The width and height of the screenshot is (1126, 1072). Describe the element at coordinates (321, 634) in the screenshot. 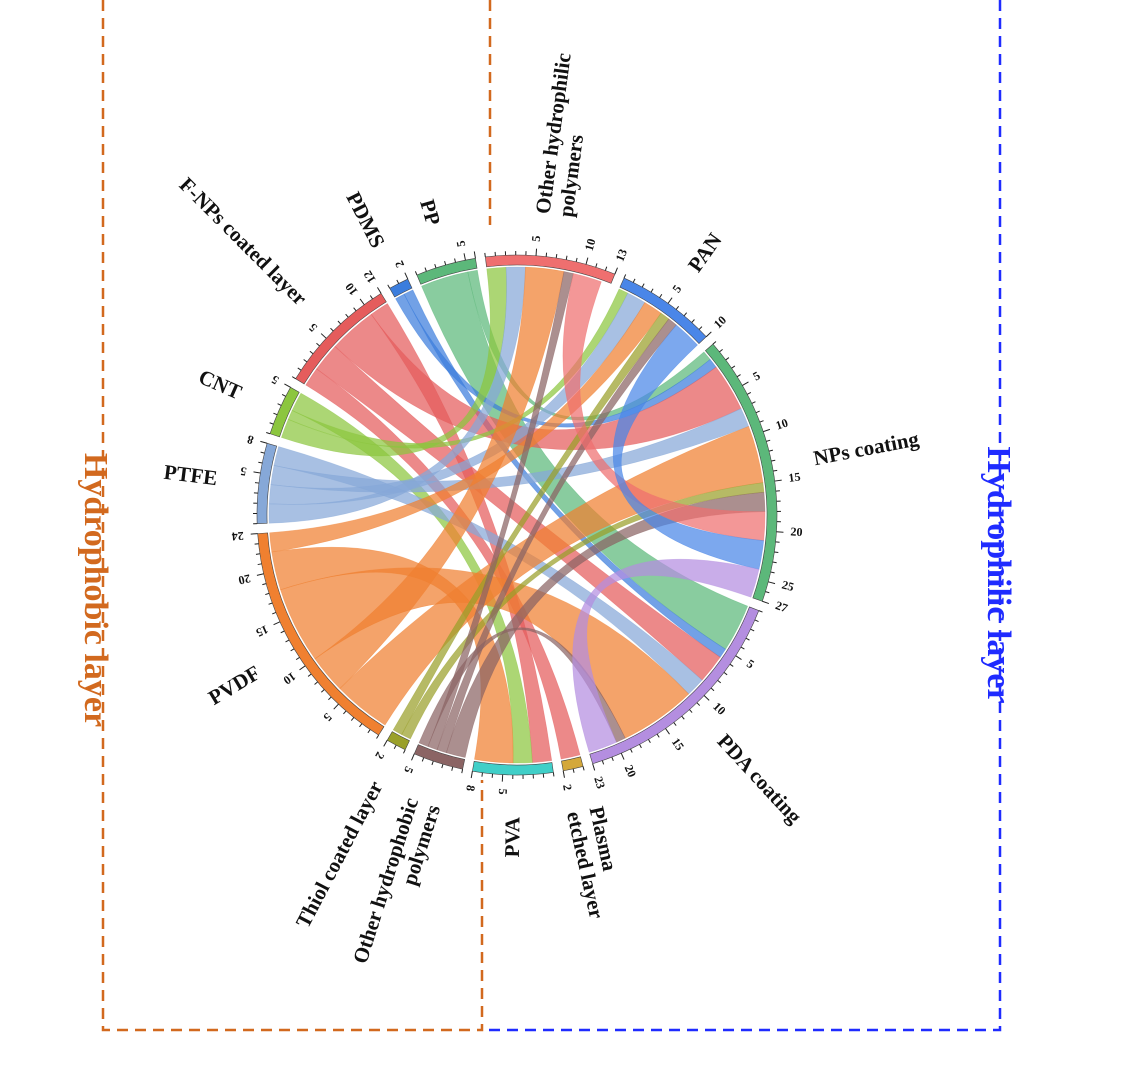

I see `segment-arc-pvdf` at that location.